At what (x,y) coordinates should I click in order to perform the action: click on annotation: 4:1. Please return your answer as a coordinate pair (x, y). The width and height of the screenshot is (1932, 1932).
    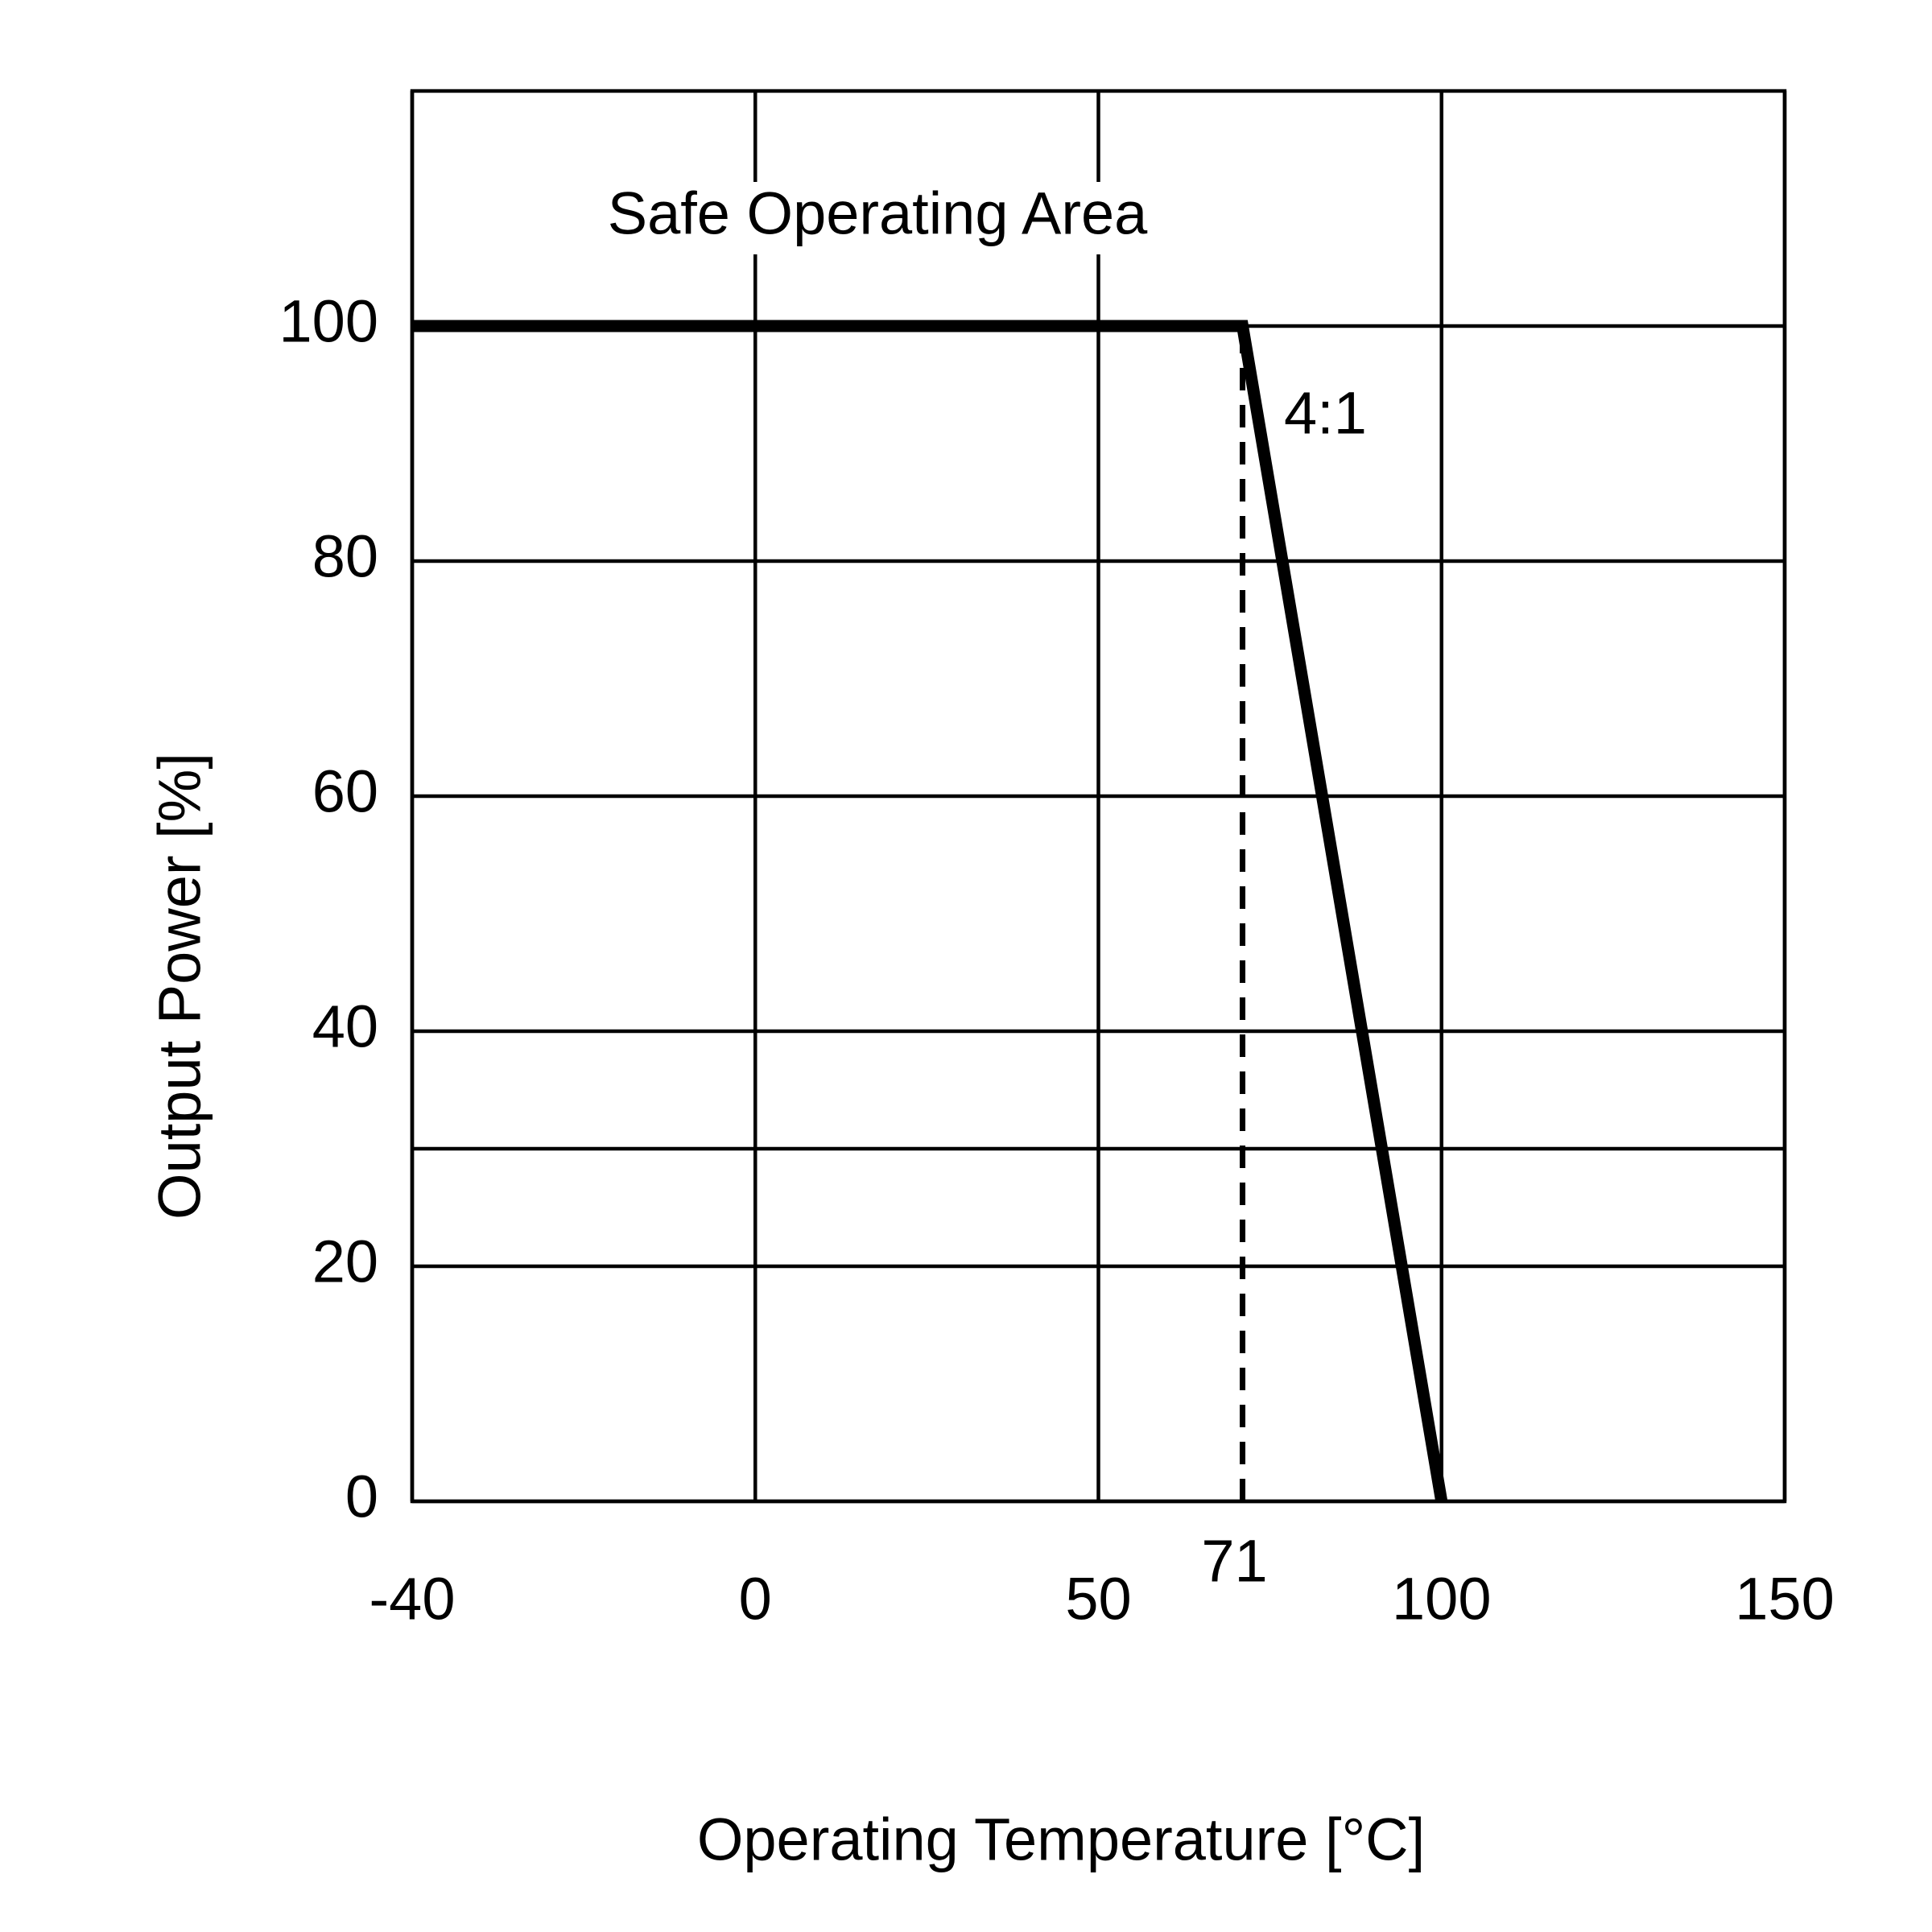
    Looking at the image, I should click on (1325, 413).